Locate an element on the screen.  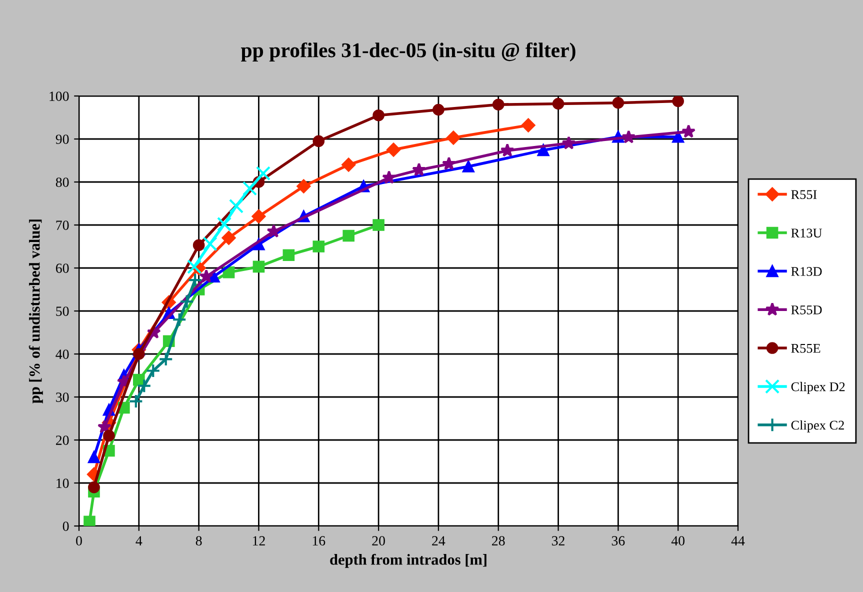
y-tick-label: 30 is located at coordinates (62, 397).